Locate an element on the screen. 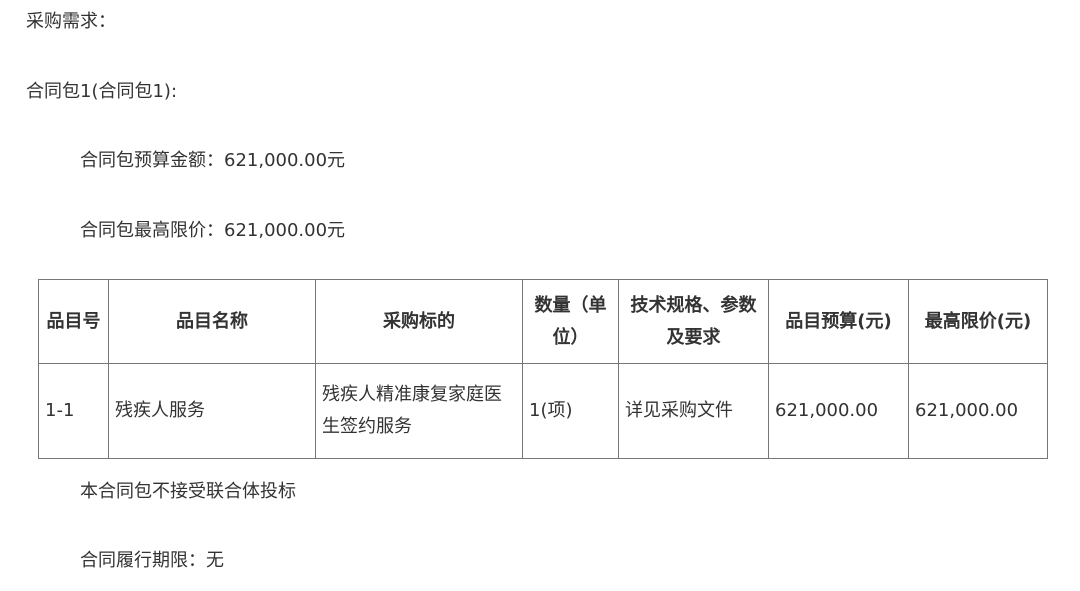 The width and height of the screenshot is (1080, 591). header-item-no: 品目号 is located at coordinates (73, 321).